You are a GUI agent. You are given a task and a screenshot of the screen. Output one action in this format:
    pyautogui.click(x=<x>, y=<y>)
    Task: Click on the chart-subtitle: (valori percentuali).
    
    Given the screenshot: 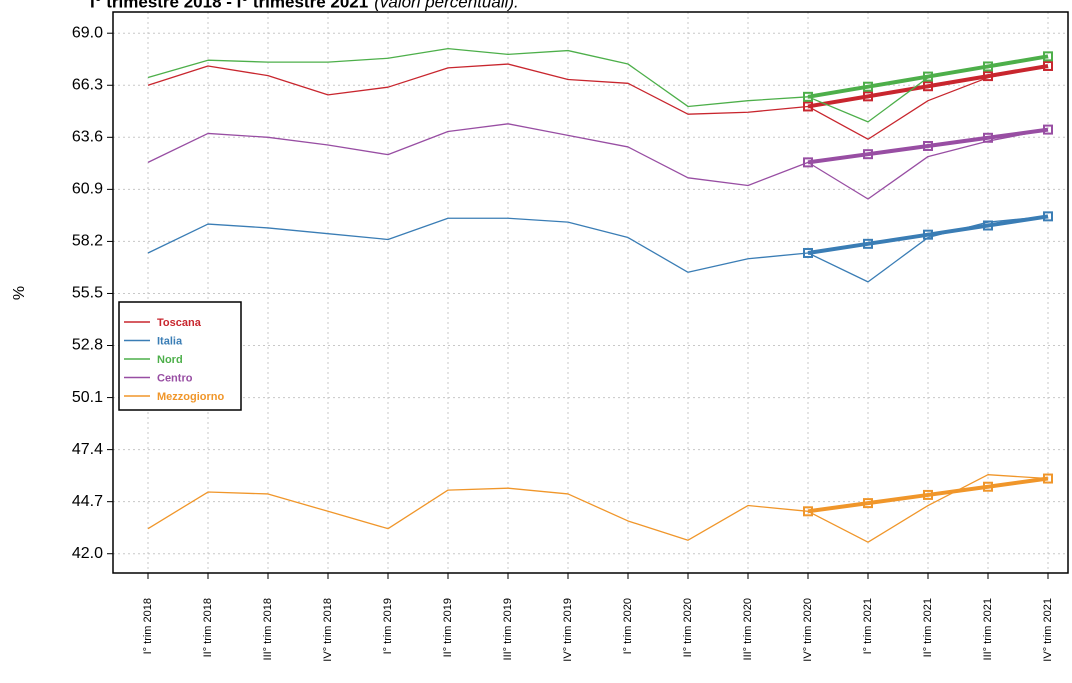 What is the action you would take?
    pyautogui.click(x=446, y=5)
    